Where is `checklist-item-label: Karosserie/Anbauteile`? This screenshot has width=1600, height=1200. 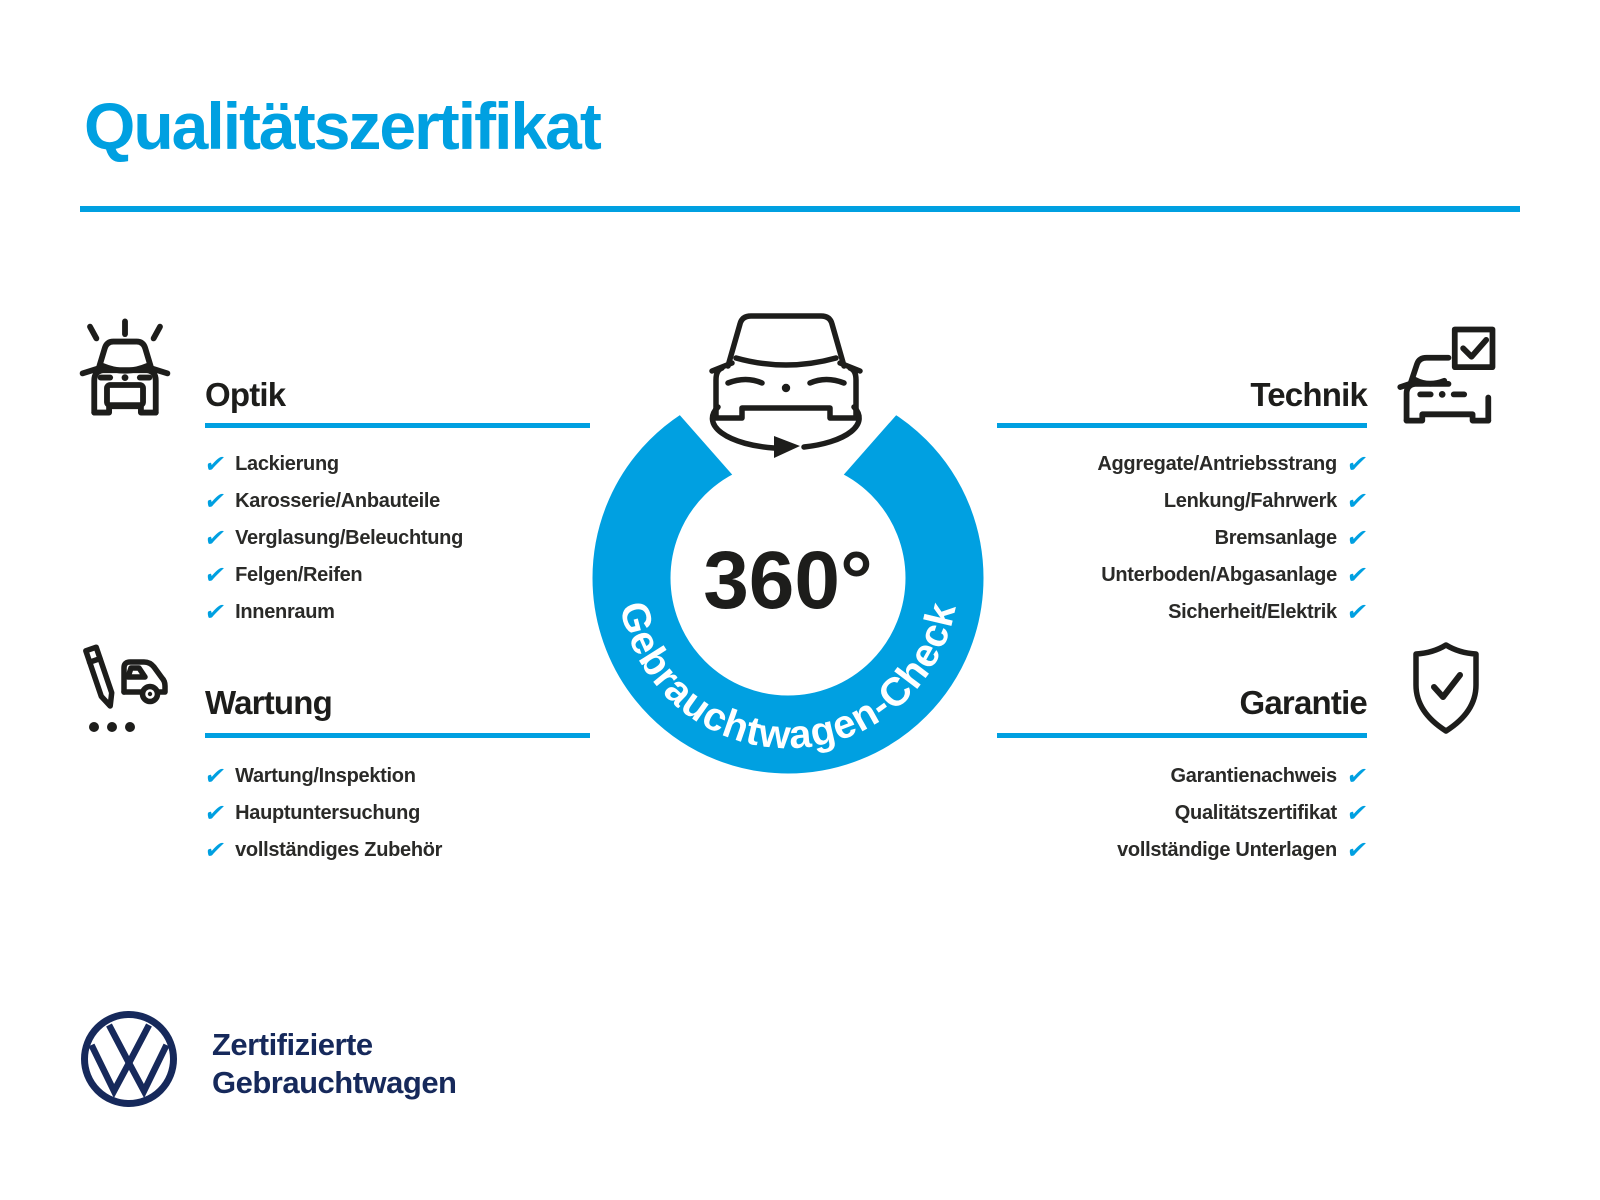 checklist-item-label: Karosserie/Anbauteile is located at coordinates (338, 501).